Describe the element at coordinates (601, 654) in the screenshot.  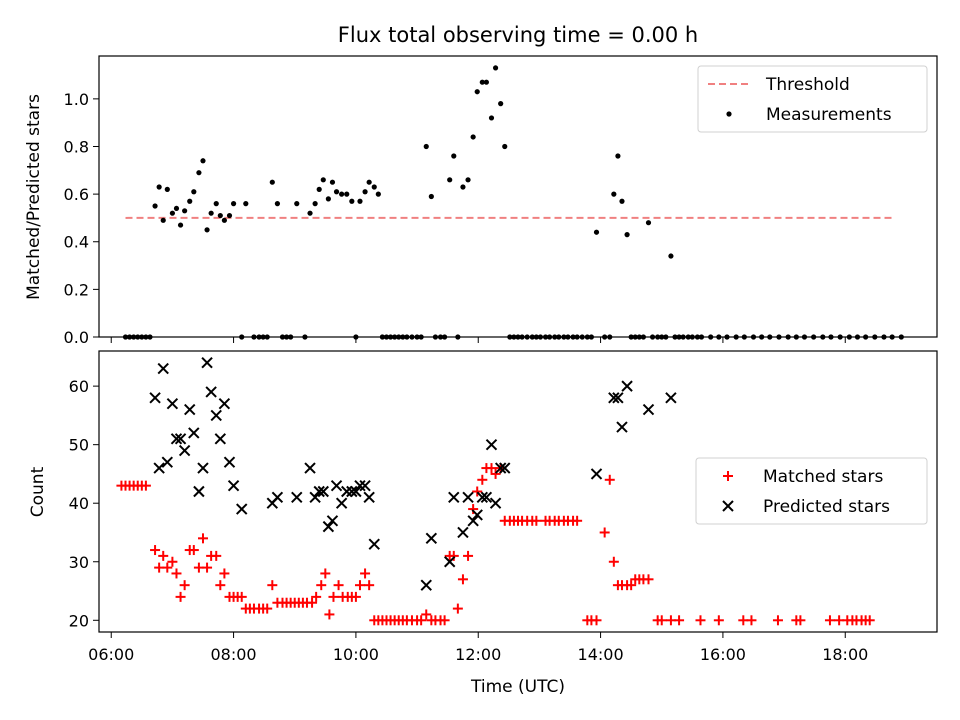
I see `x-tick-label: 14:00` at that location.